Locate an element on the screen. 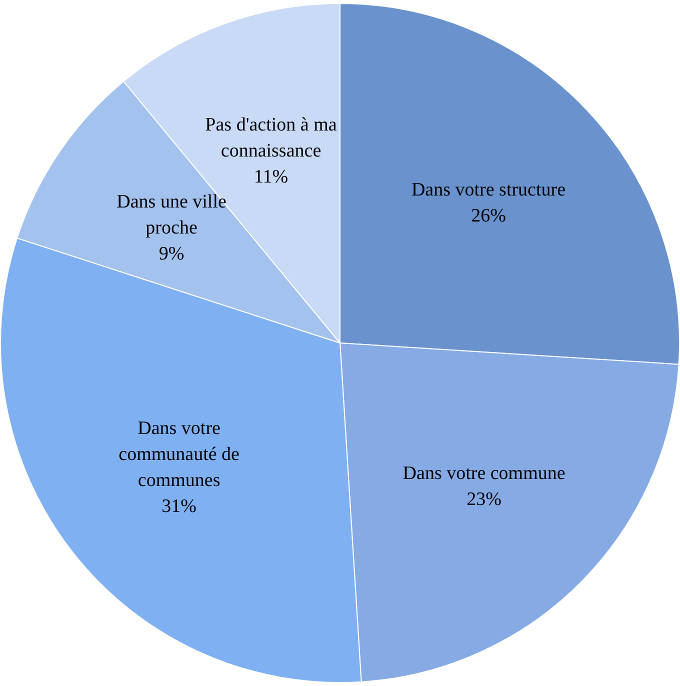 The image size is (680, 686). slice-label: Dans votre communauté de communes is located at coordinates (179, 454).